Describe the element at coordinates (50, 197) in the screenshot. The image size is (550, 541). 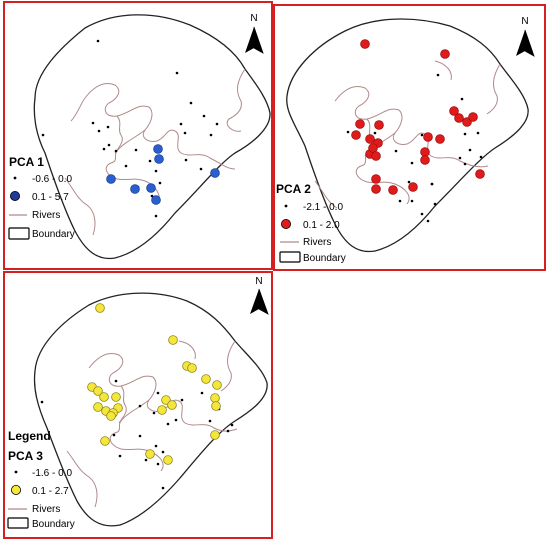
I see `legend-high-range: 0.1 - 5.7` at that location.